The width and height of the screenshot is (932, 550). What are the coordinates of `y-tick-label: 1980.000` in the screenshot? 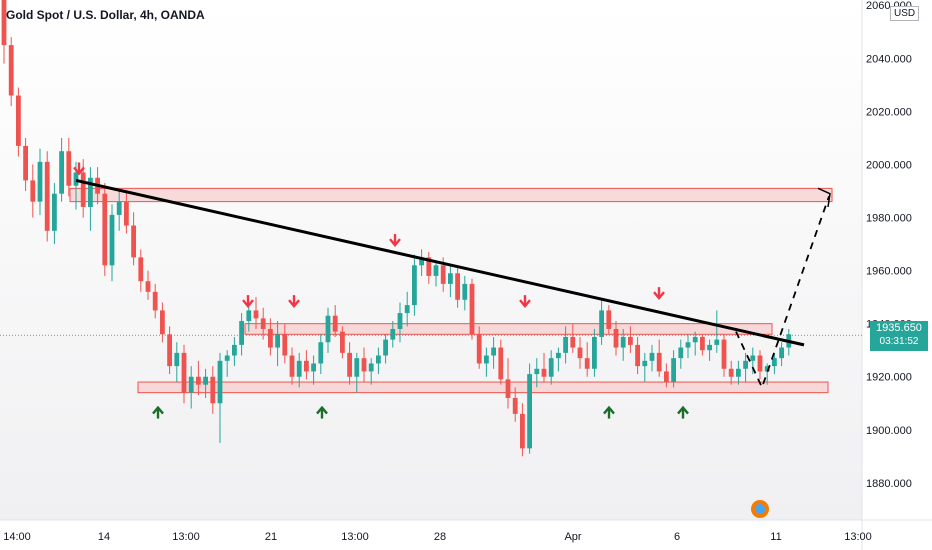 It's located at (889, 219).